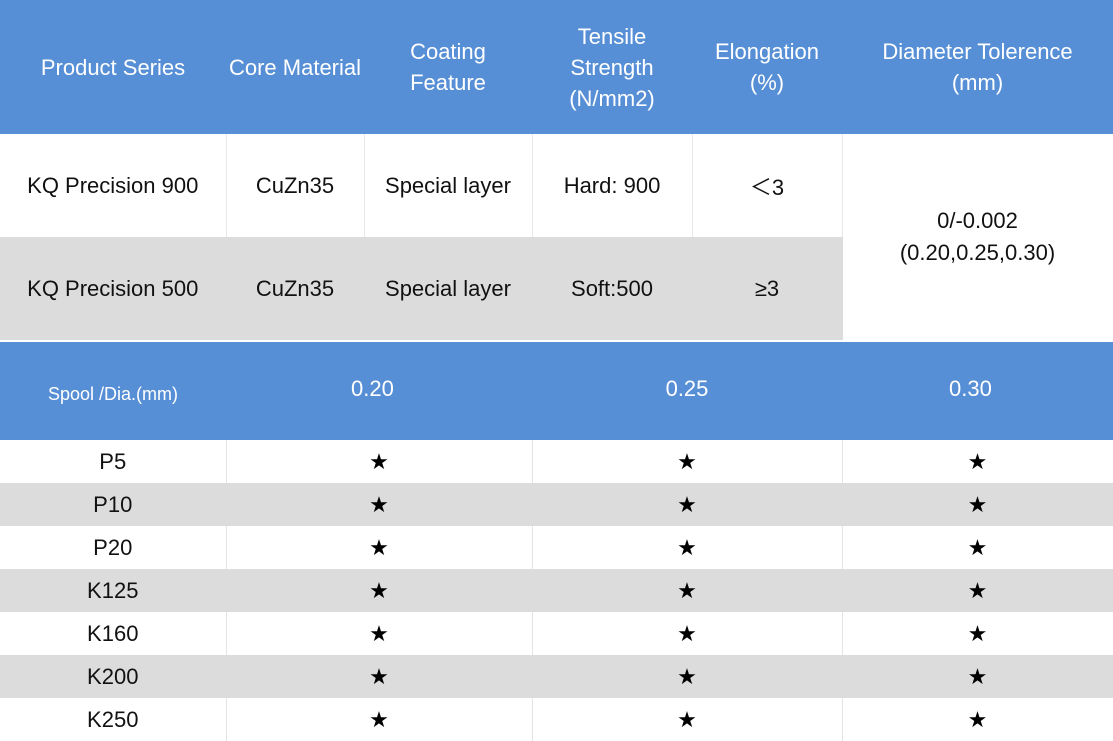 This screenshot has height=741, width=1113. I want to click on header-tensile-strength: Tensile Strength (N/mm2), so click(612, 67).